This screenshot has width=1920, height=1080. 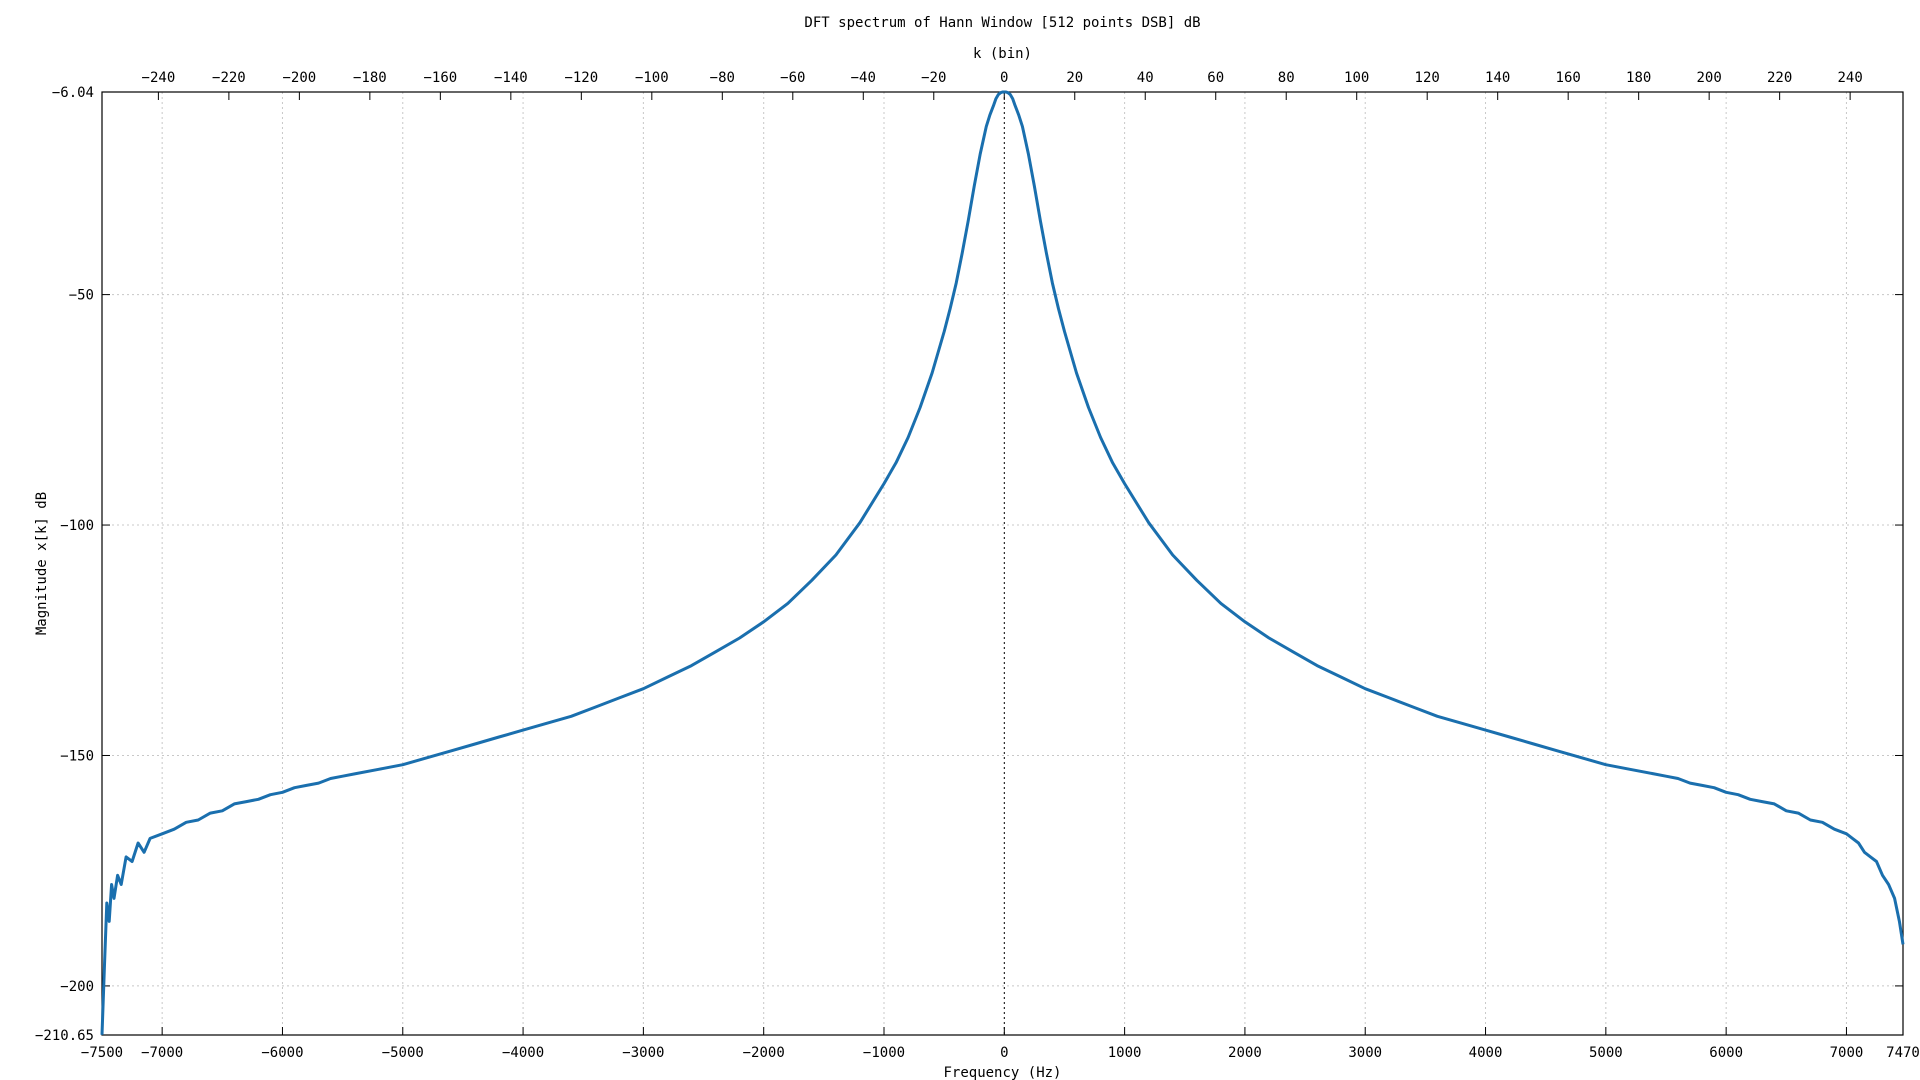 What do you see at coordinates (1568, 78) in the screenshot?
I see `x2-tick-label: 160` at bounding box center [1568, 78].